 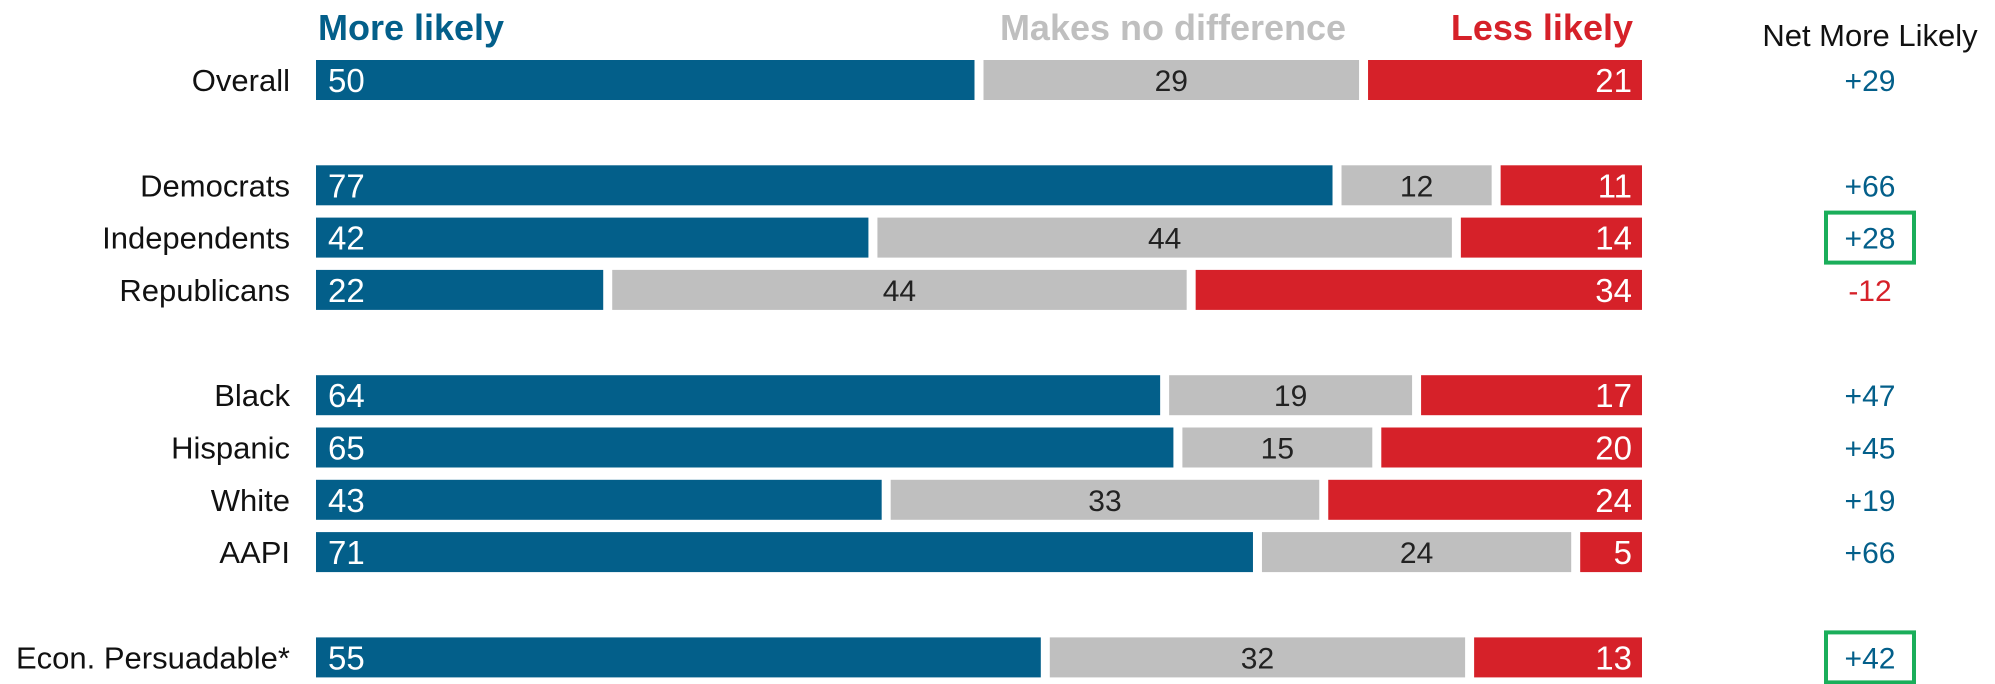 I want to click on row-label: Black, so click(x=252, y=395).